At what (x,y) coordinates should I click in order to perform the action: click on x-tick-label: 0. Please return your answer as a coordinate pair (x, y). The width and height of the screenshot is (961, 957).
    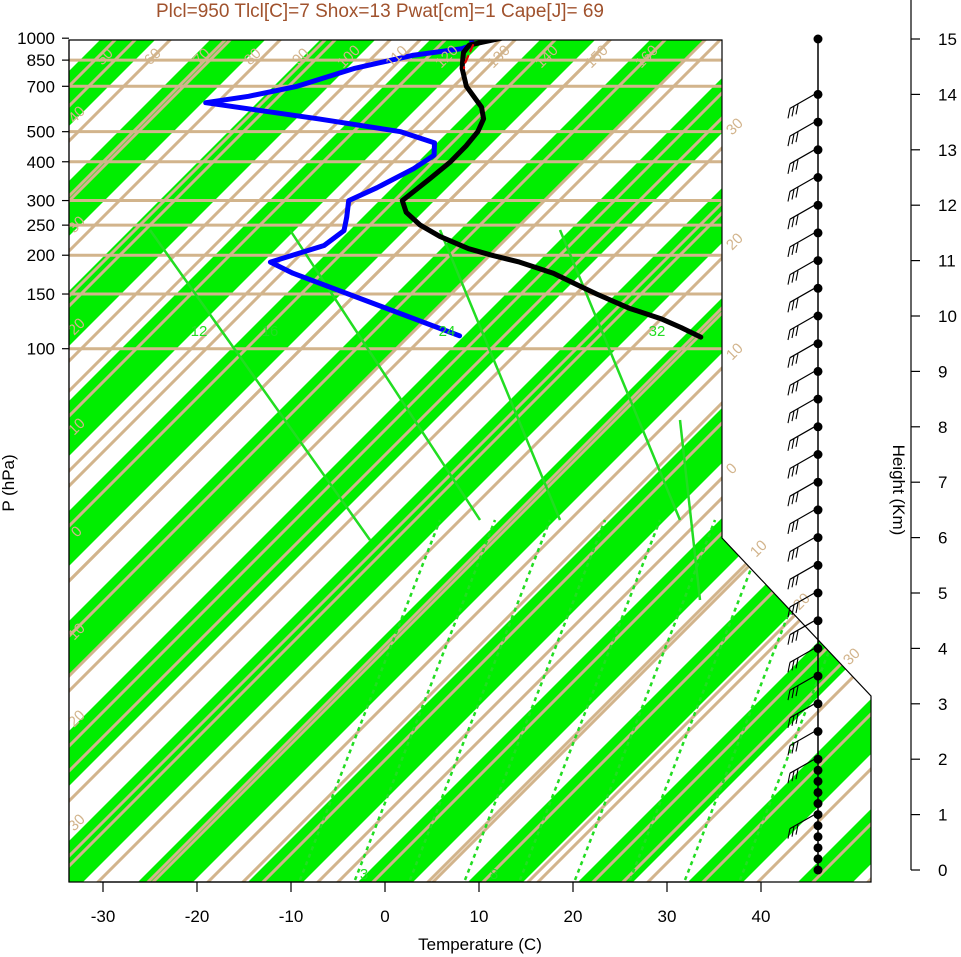
    Looking at the image, I should click on (384, 916).